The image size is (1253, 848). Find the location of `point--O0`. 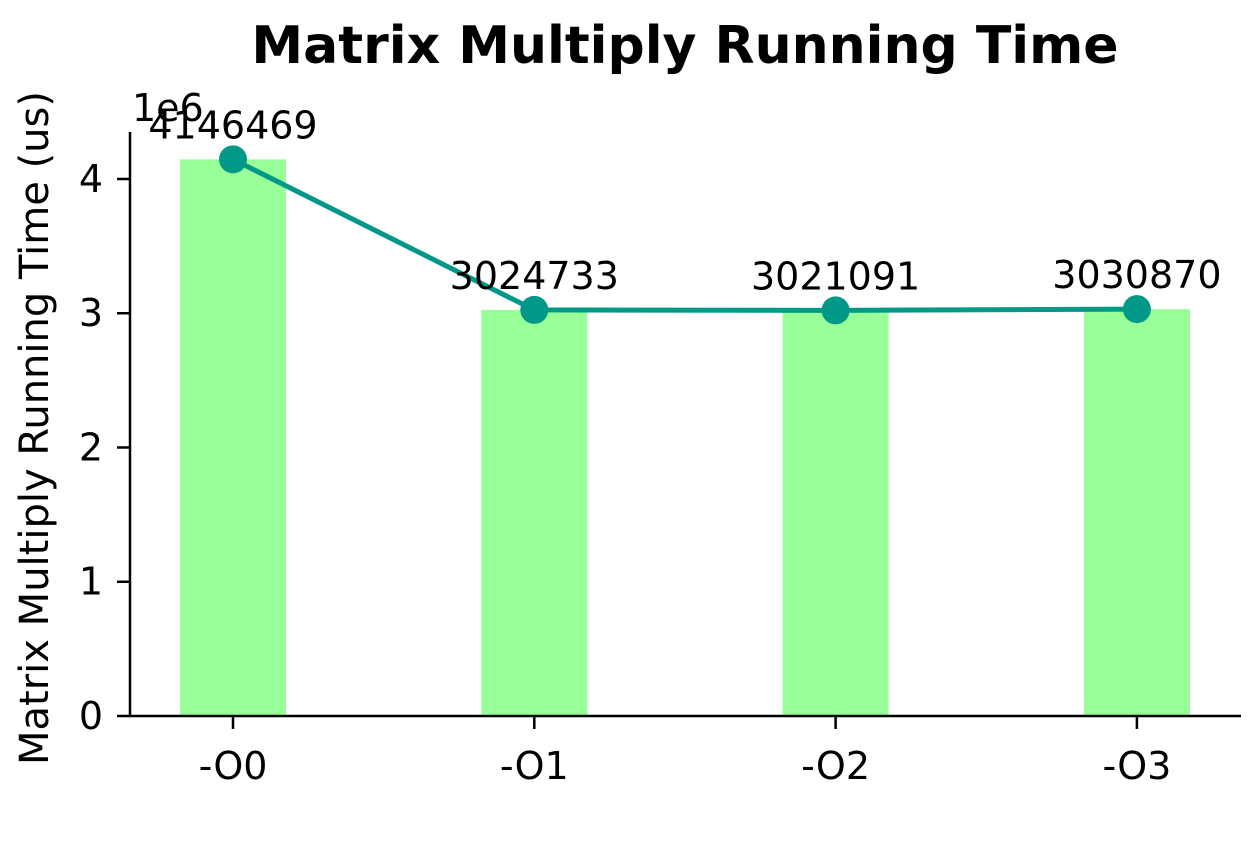

point--O0 is located at coordinates (233, 159).